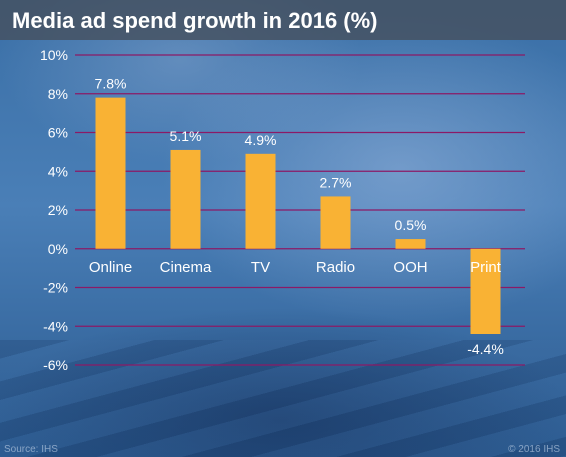  Describe the element at coordinates (534, 449) in the screenshot. I see `copyright-note: © 2016 IHS` at that location.